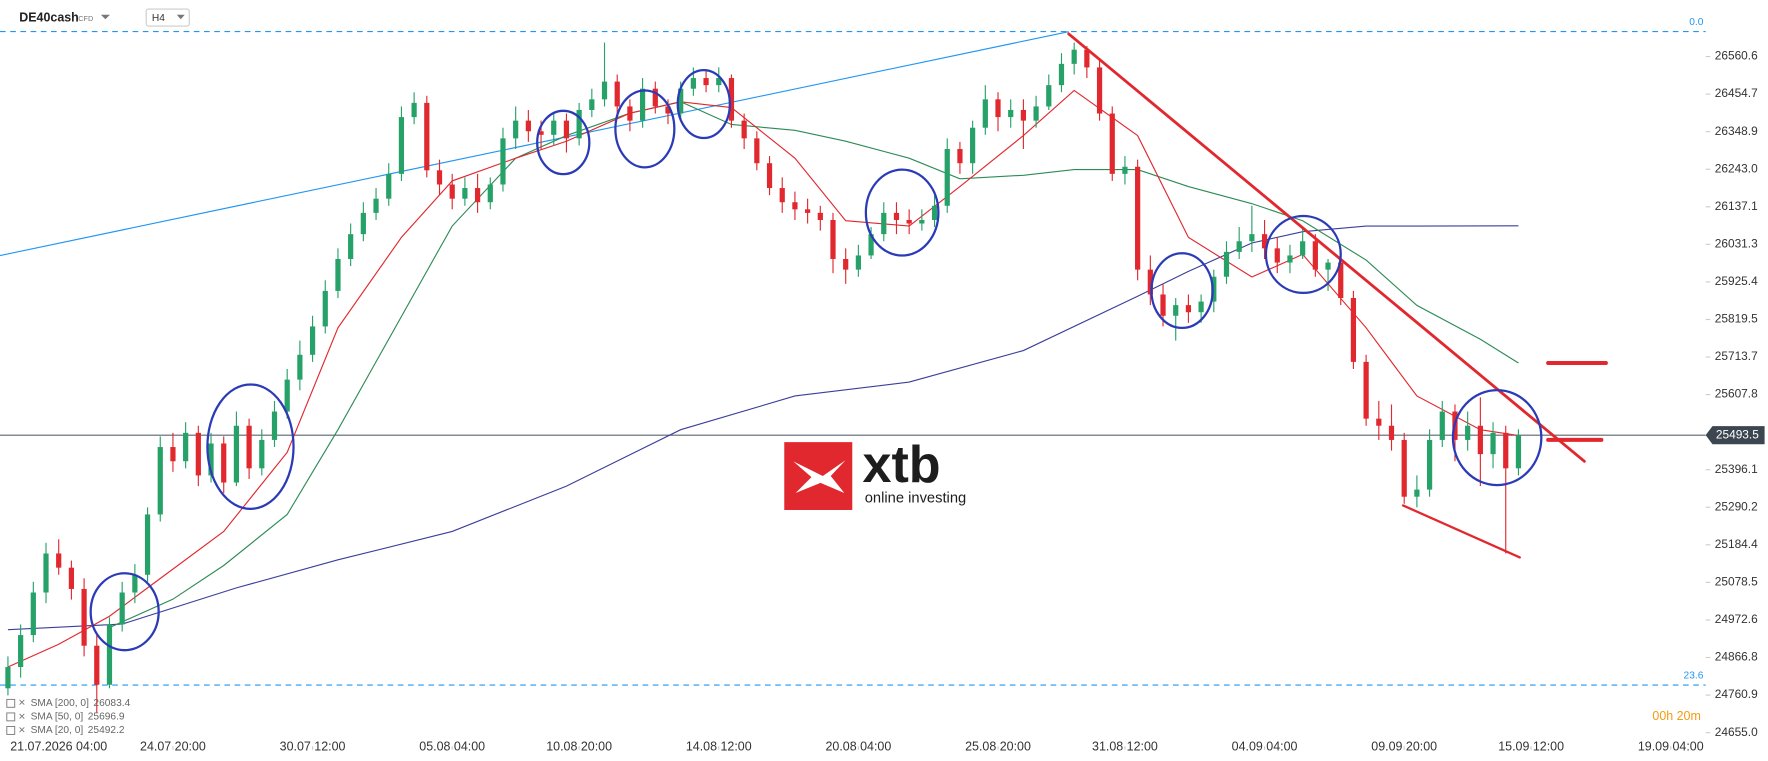  Describe the element at coordinates (1736, 619) in the screenshot. I see `y-tick-label: 24972.6` at that location.